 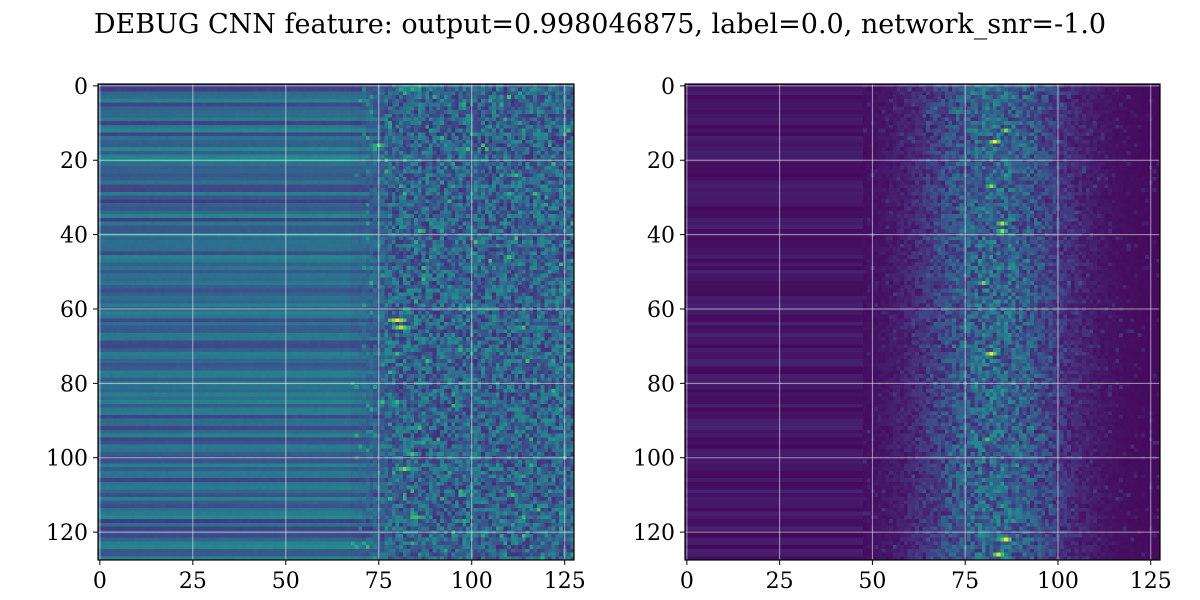 What do you see at coordinates (100, 581) in the screenshot?
I see `x-tick-label-left: 0` at bounding box center [100, 581].